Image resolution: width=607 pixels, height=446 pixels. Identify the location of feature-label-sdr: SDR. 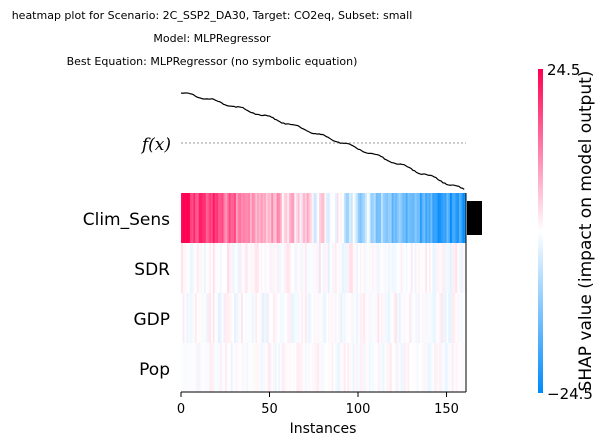
(152, 270).